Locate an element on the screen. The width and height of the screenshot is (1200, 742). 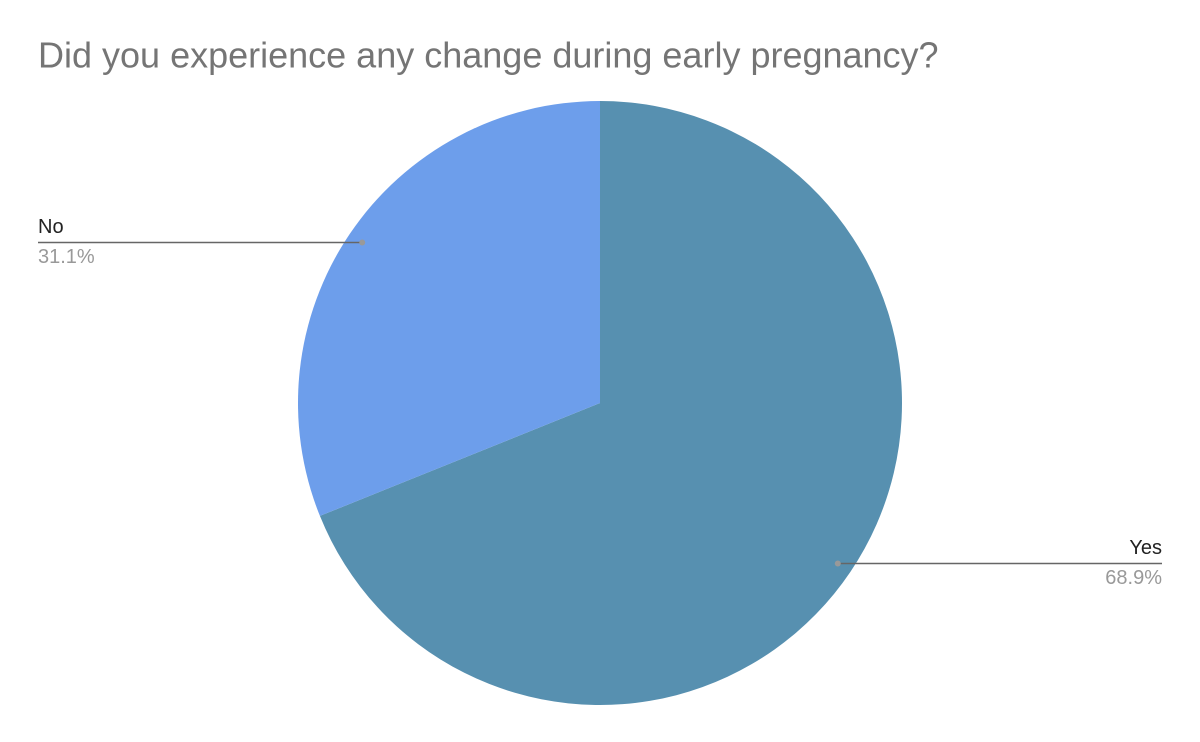
slice-label: No is located at coordinates (51, 227).